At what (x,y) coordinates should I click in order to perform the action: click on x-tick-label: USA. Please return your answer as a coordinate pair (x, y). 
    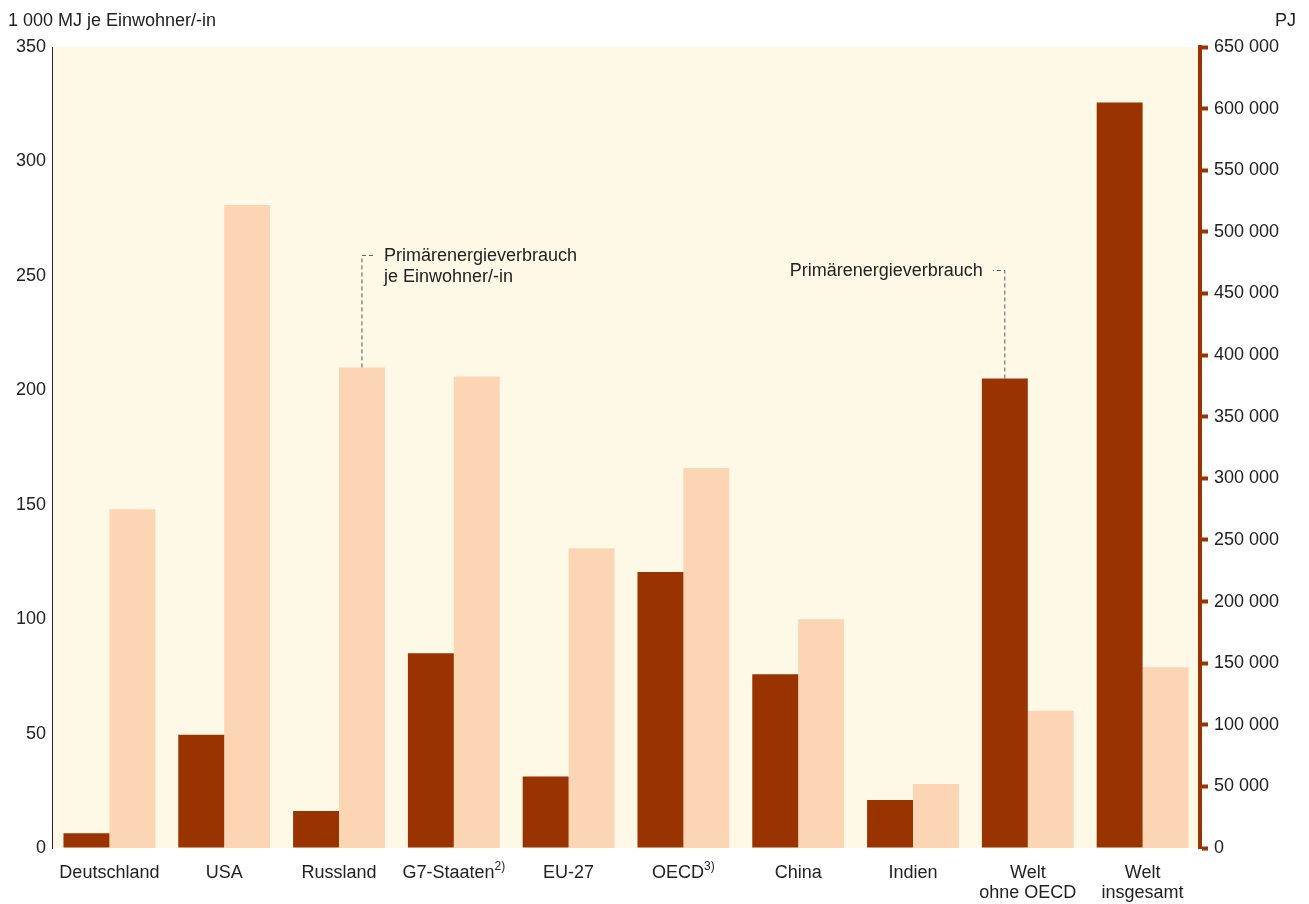
    Looking at the image, I should click on (224, 872).